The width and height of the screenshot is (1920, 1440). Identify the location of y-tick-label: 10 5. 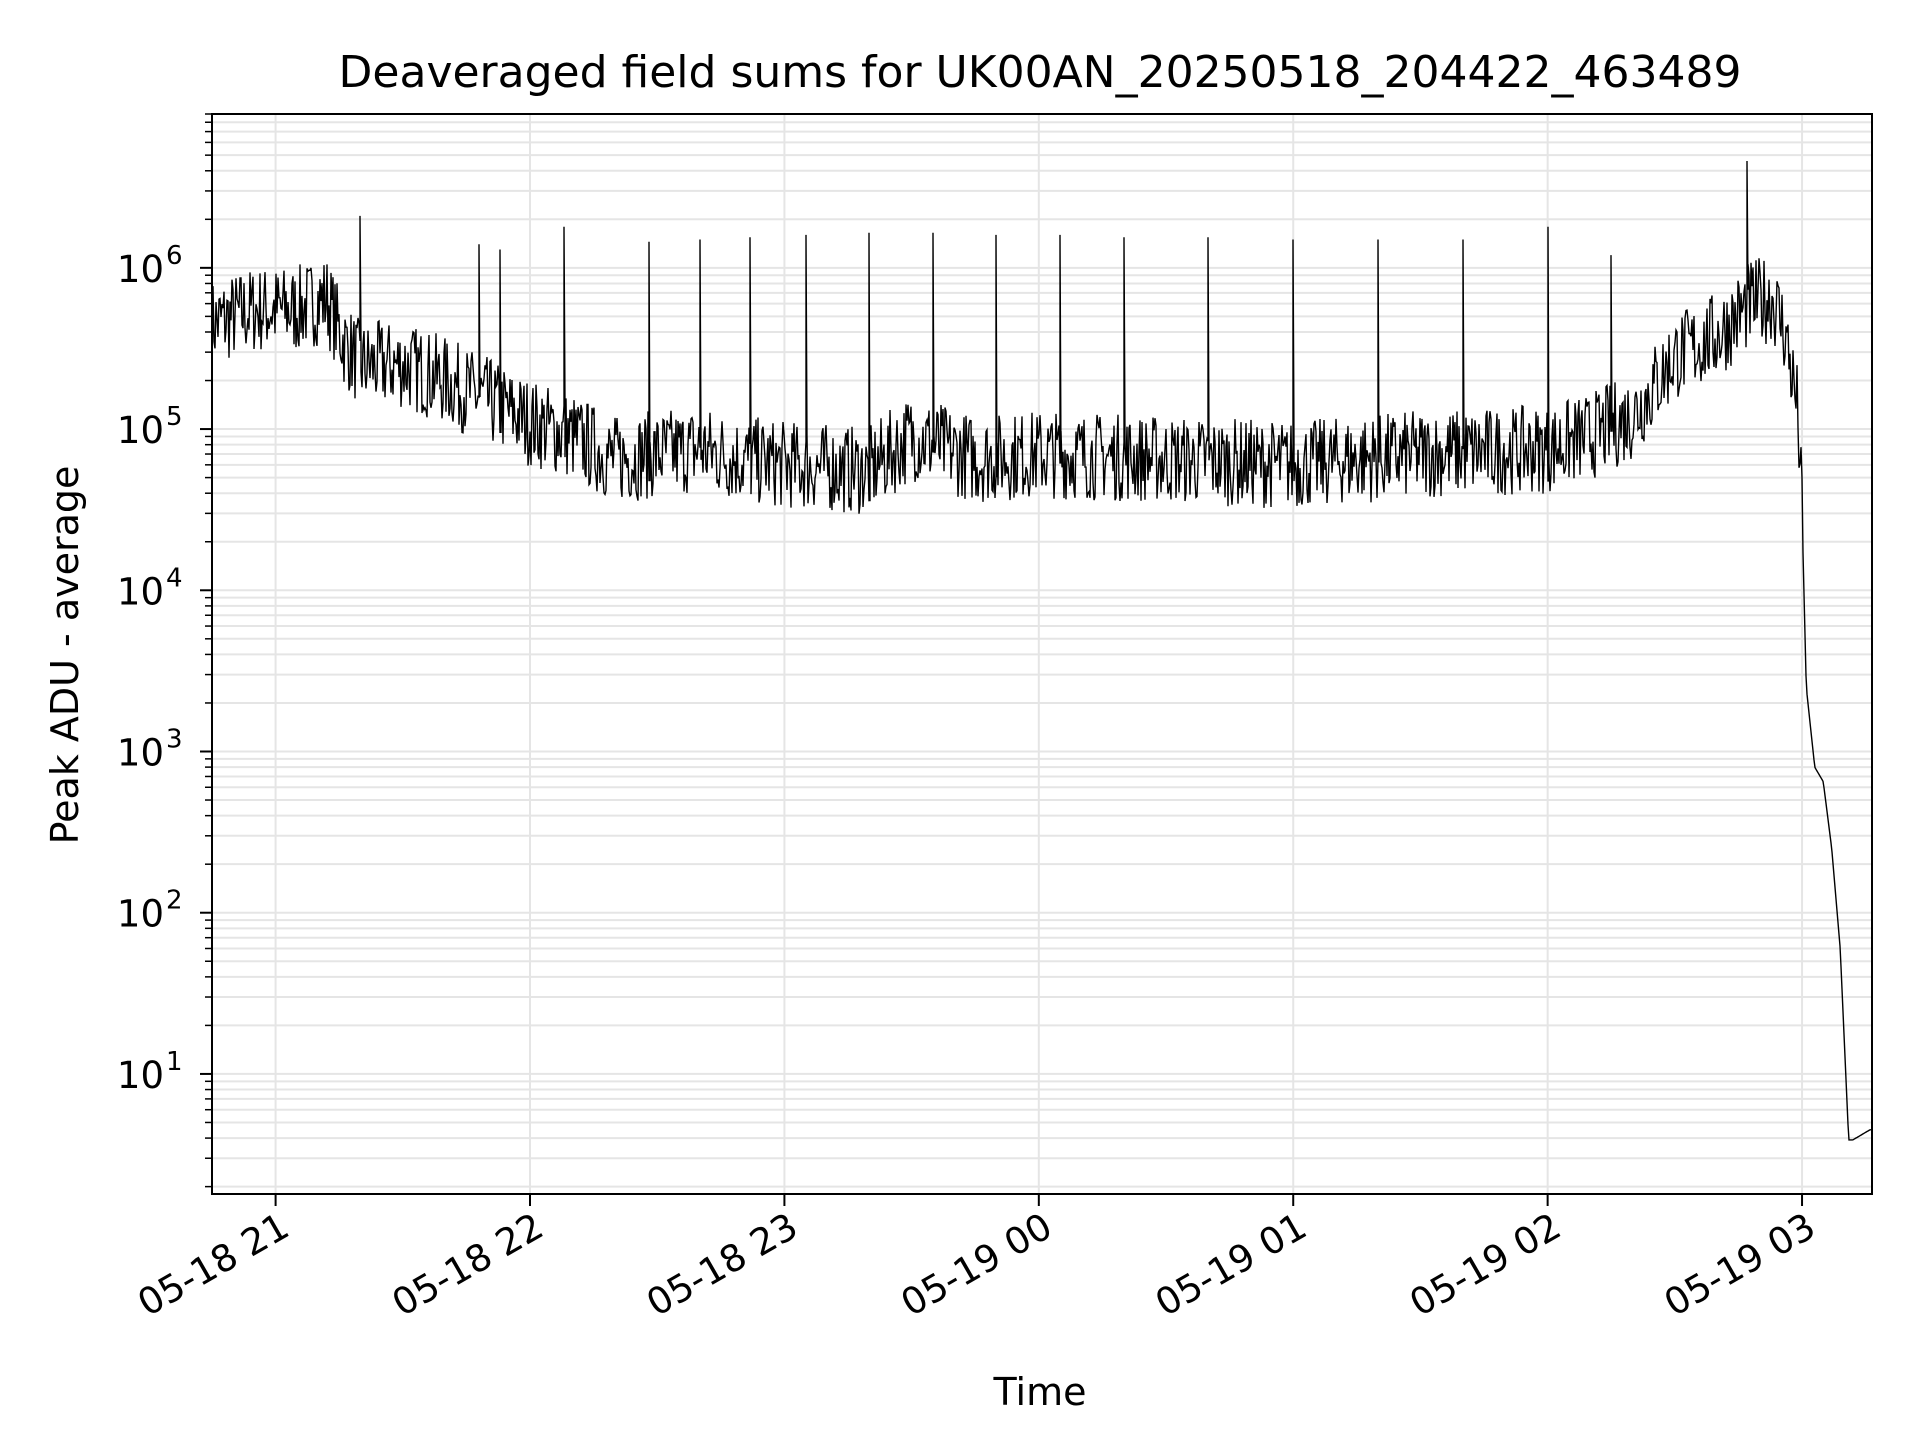
(150, 427).